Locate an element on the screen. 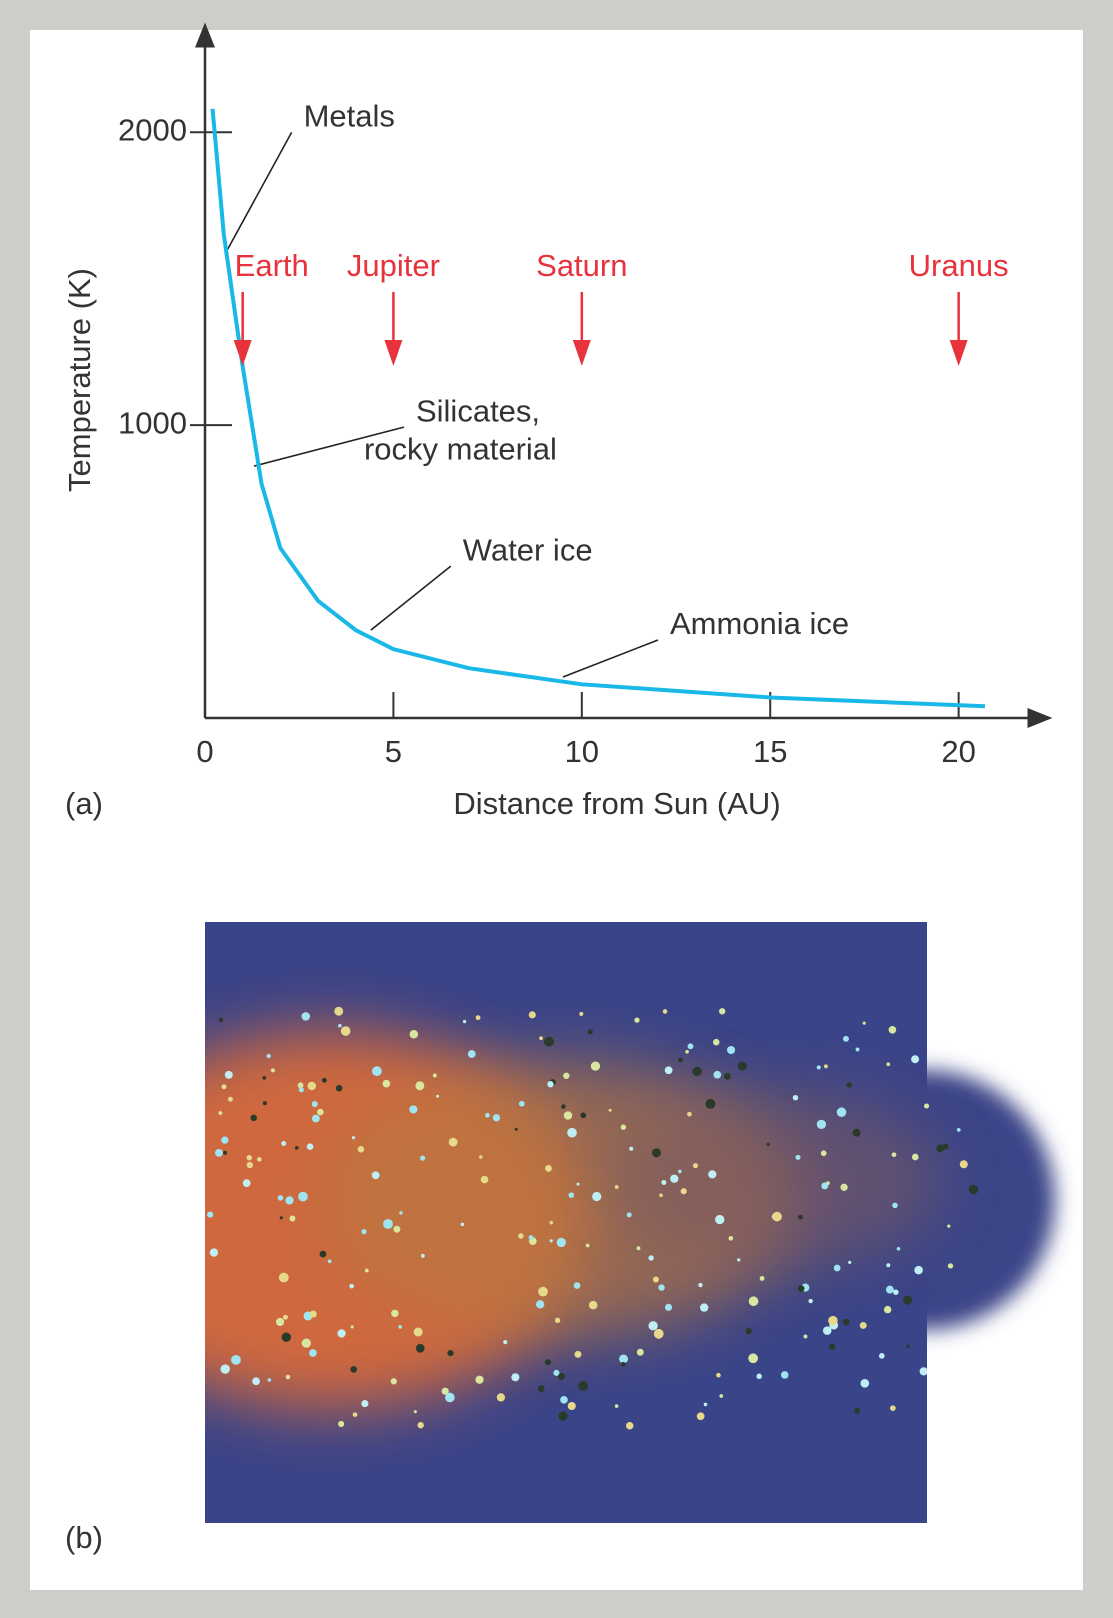 This screenshot has width=1113, height=1618. planet-label: Saturn is located at coordinates (581, 265).